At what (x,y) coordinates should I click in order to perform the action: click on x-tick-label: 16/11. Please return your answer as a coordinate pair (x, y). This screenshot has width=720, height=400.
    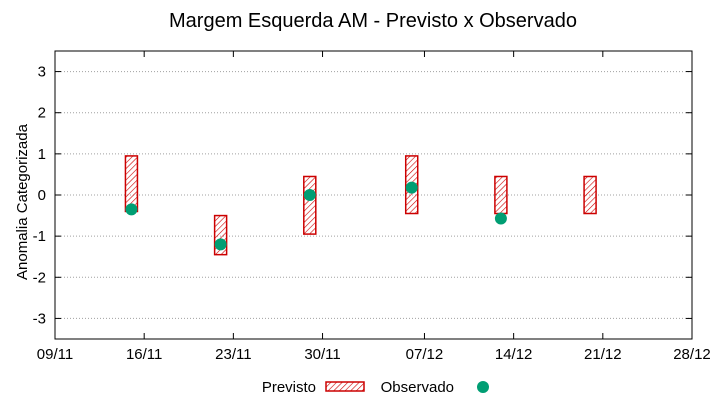
    Looking at the image, I should click on (144, 354).